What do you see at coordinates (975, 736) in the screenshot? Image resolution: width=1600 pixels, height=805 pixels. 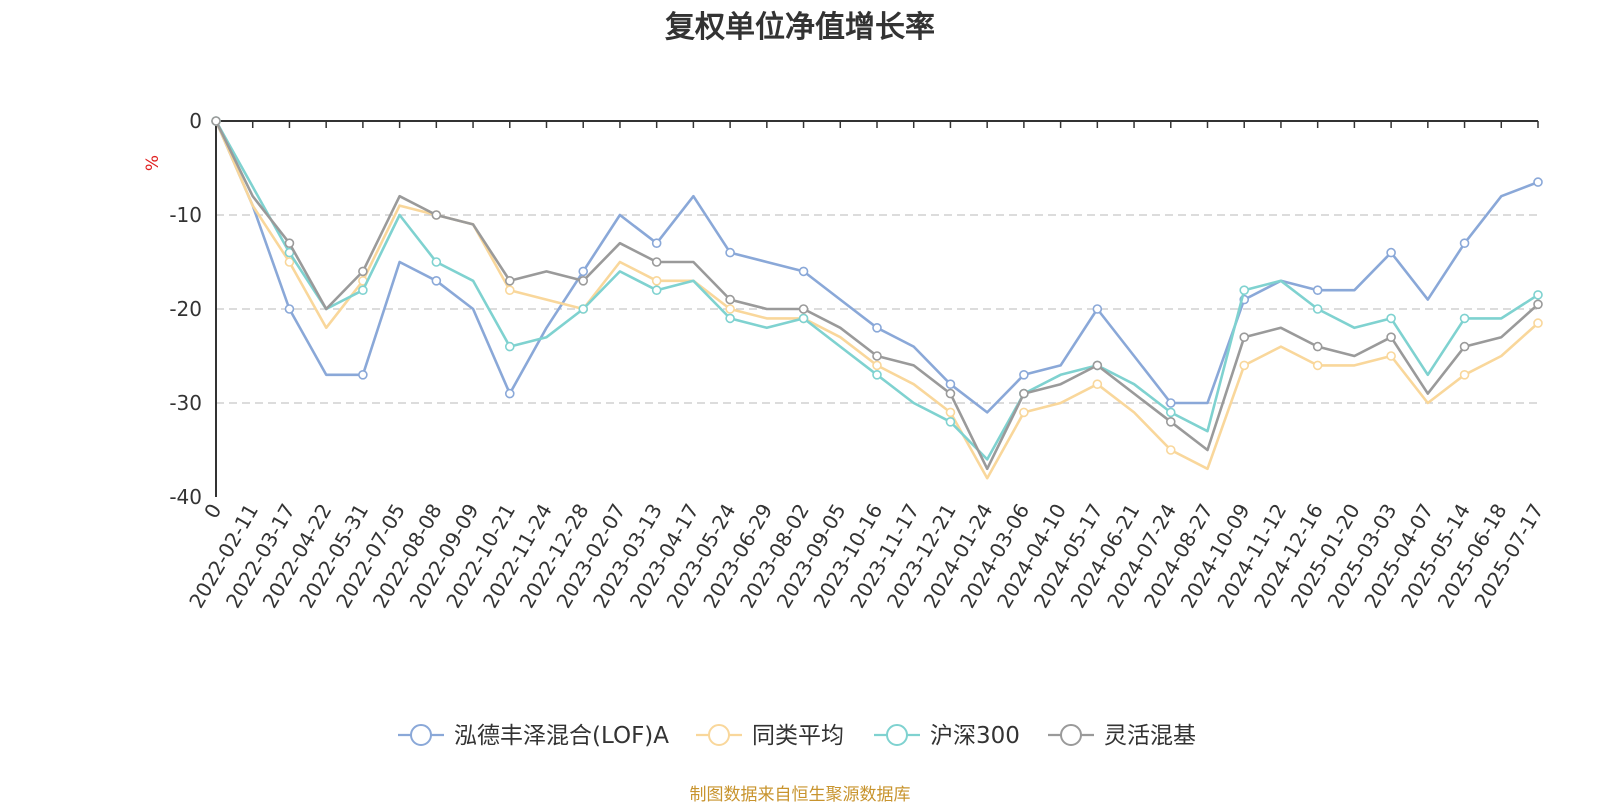 I see `legend-label: 沪深300` at bounding box center [975, 736].